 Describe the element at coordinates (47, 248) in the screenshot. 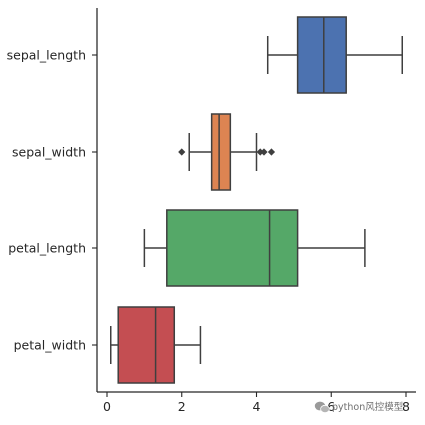

I see `category-label-petal_length: petal_length` at that location.